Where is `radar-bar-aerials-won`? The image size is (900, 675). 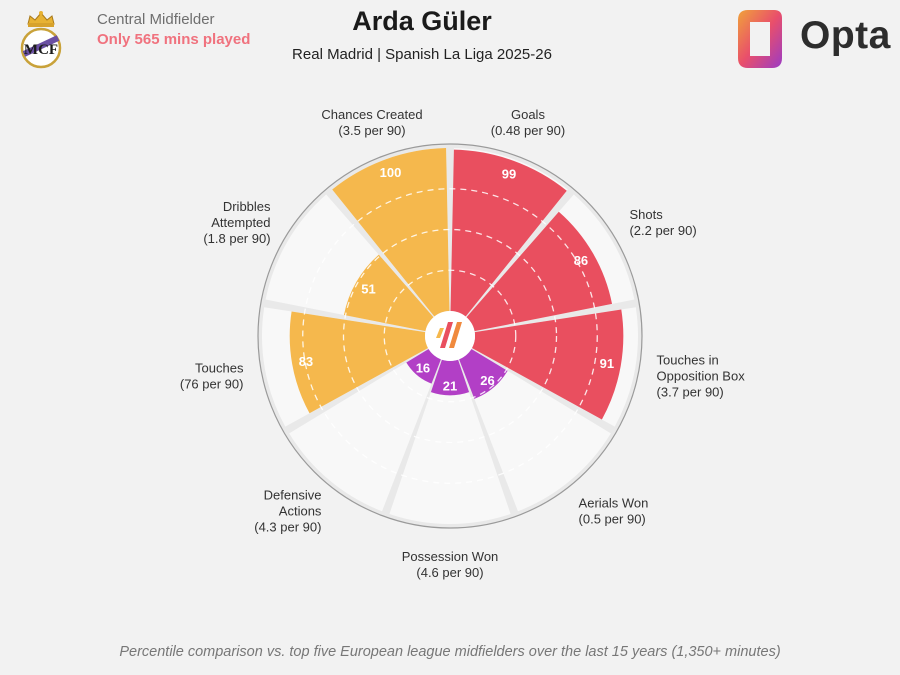 radar-bar-aerials-won is located at coordinates (483, 373).